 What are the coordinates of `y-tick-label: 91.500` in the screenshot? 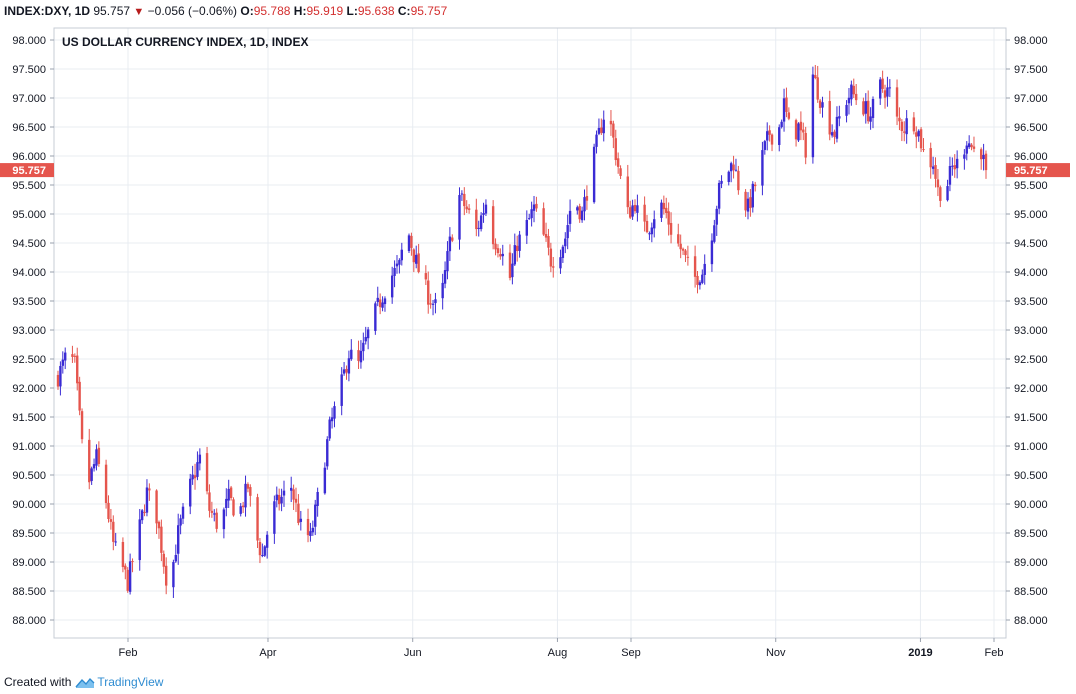 It's located at (29, 418).